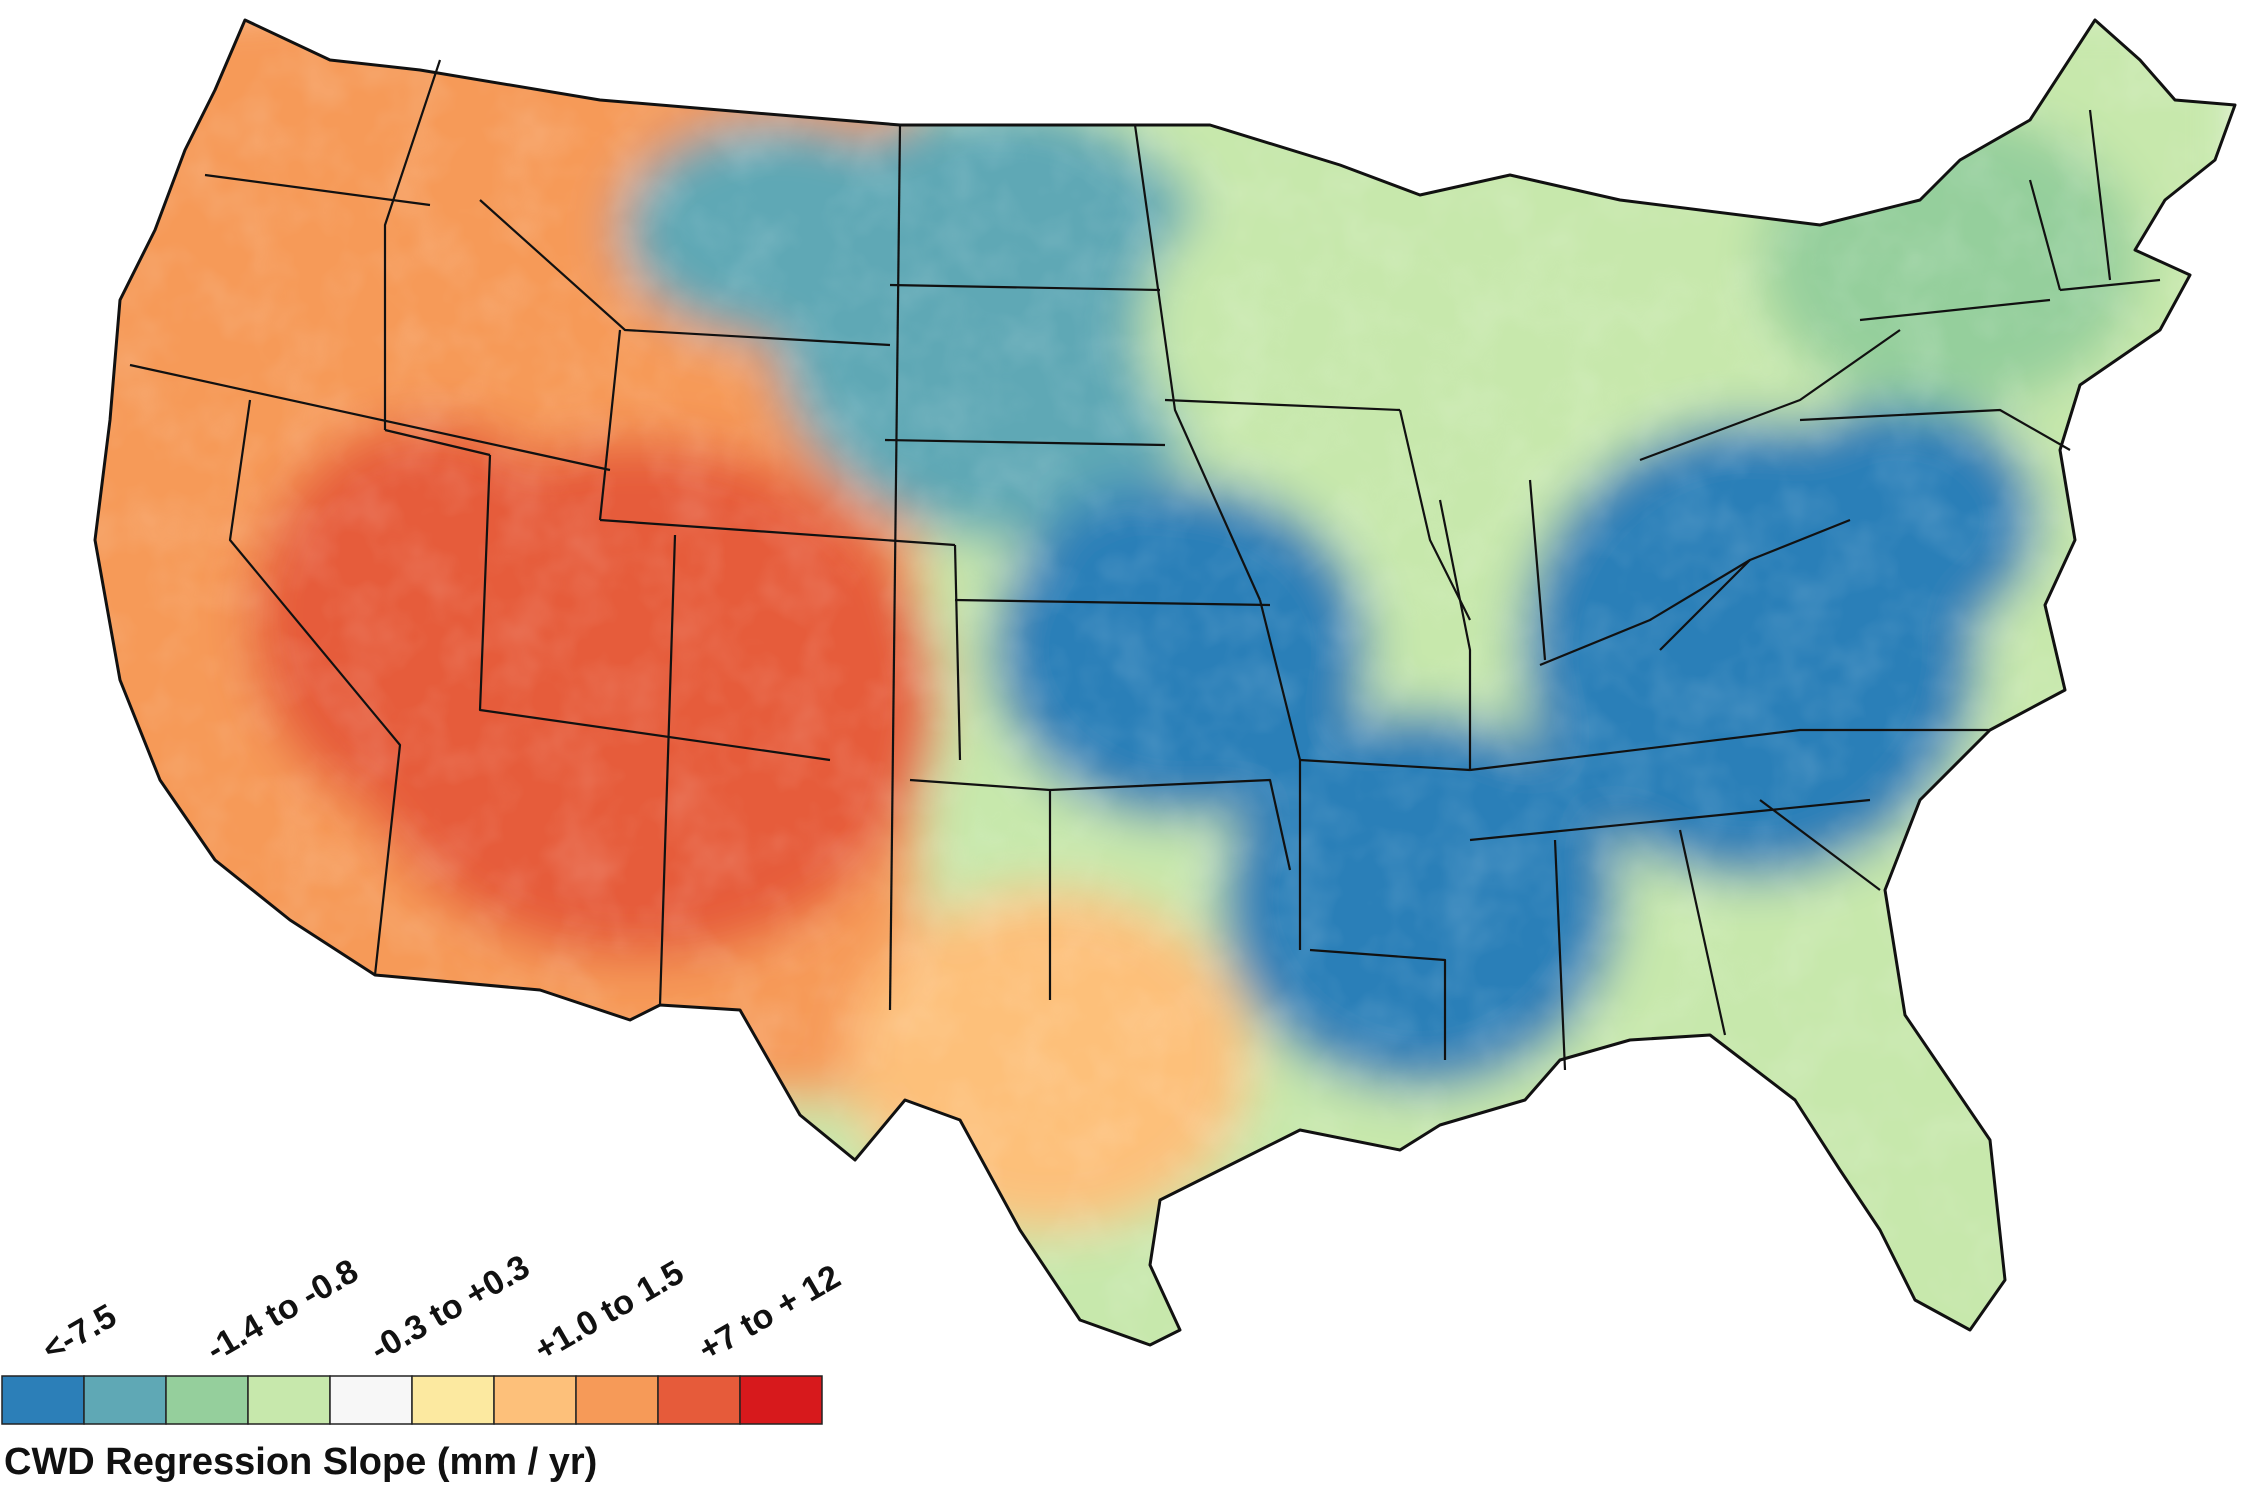 The height and width of the screenshot is (1486, 2245). What do you see at coordinates (769, 1313) in the screenshot?
I see `legend-label-5: +7 to + 12` at bounding box center [769, 1313].